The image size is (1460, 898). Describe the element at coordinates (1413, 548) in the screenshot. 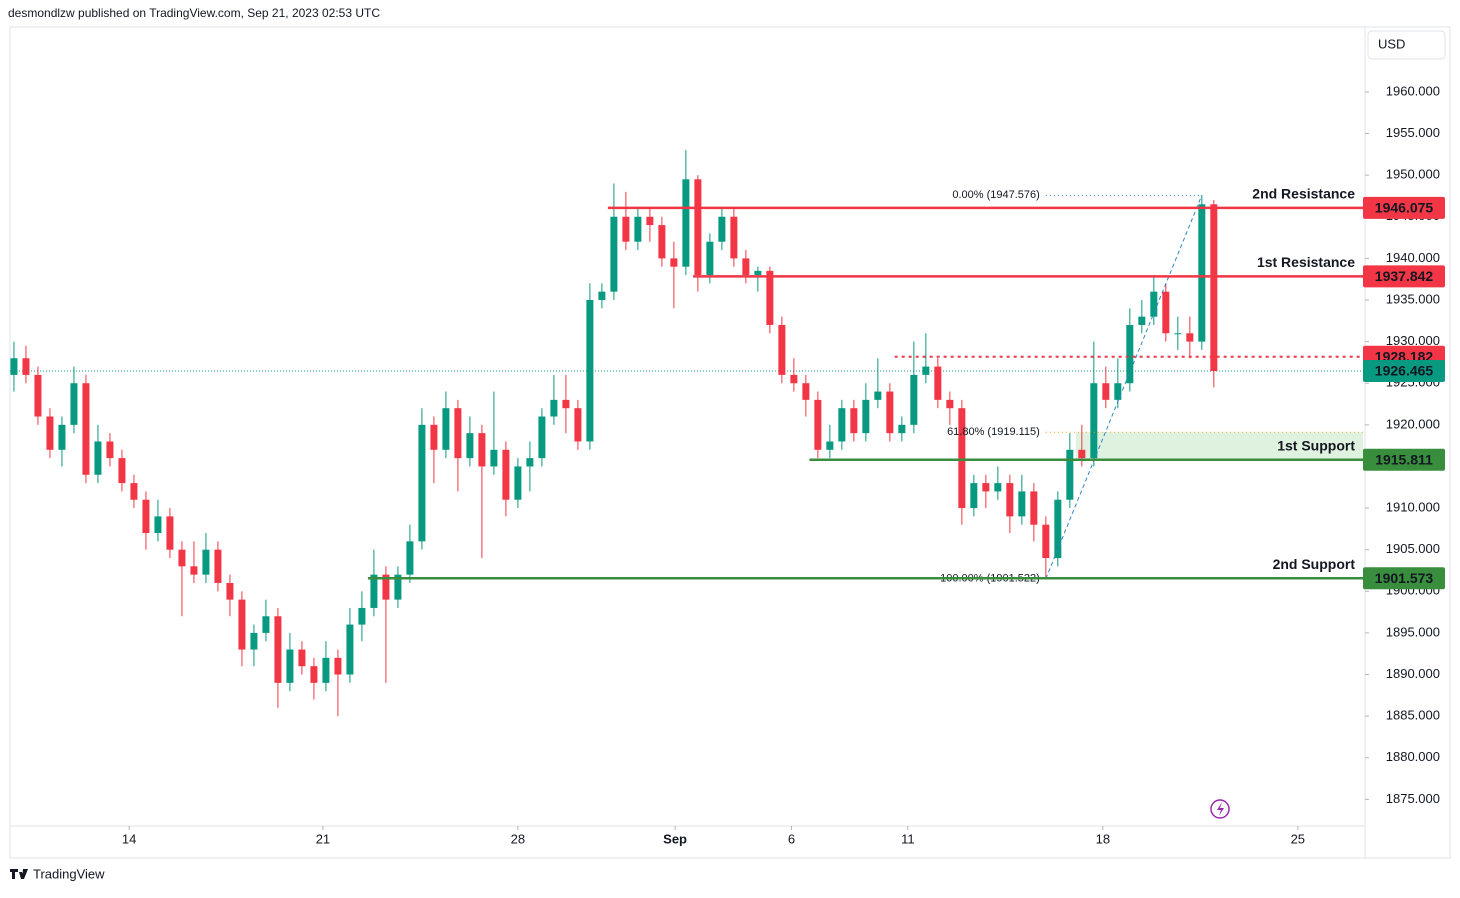

I see `y-tick-label: 1905.000` at that location.